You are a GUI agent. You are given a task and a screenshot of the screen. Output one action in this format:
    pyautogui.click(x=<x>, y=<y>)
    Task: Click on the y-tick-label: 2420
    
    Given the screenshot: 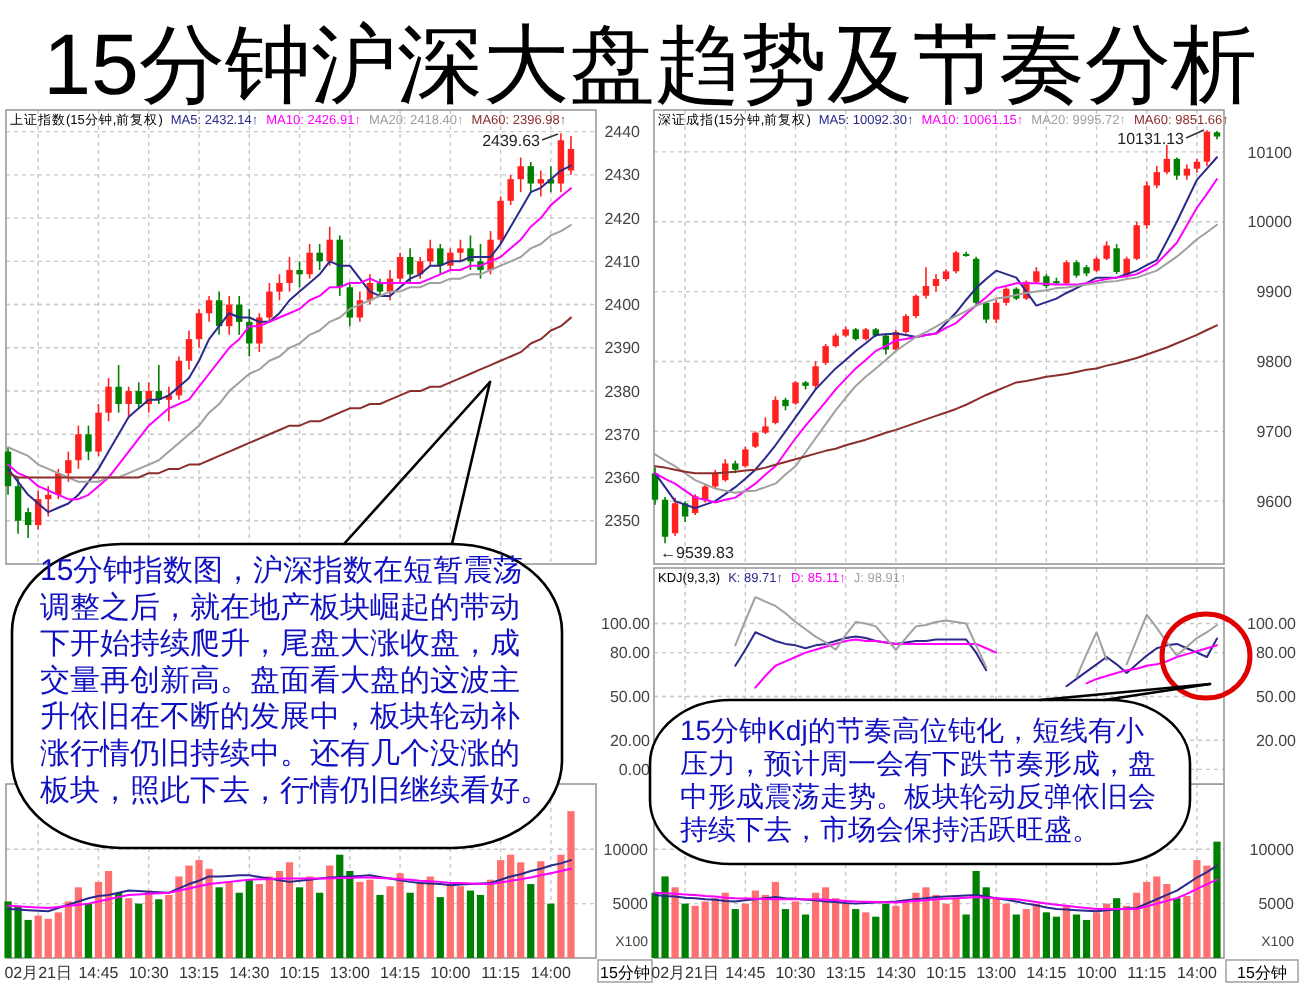 What is the action you would take?
    pyautogui.click(x=623, y=218)
    